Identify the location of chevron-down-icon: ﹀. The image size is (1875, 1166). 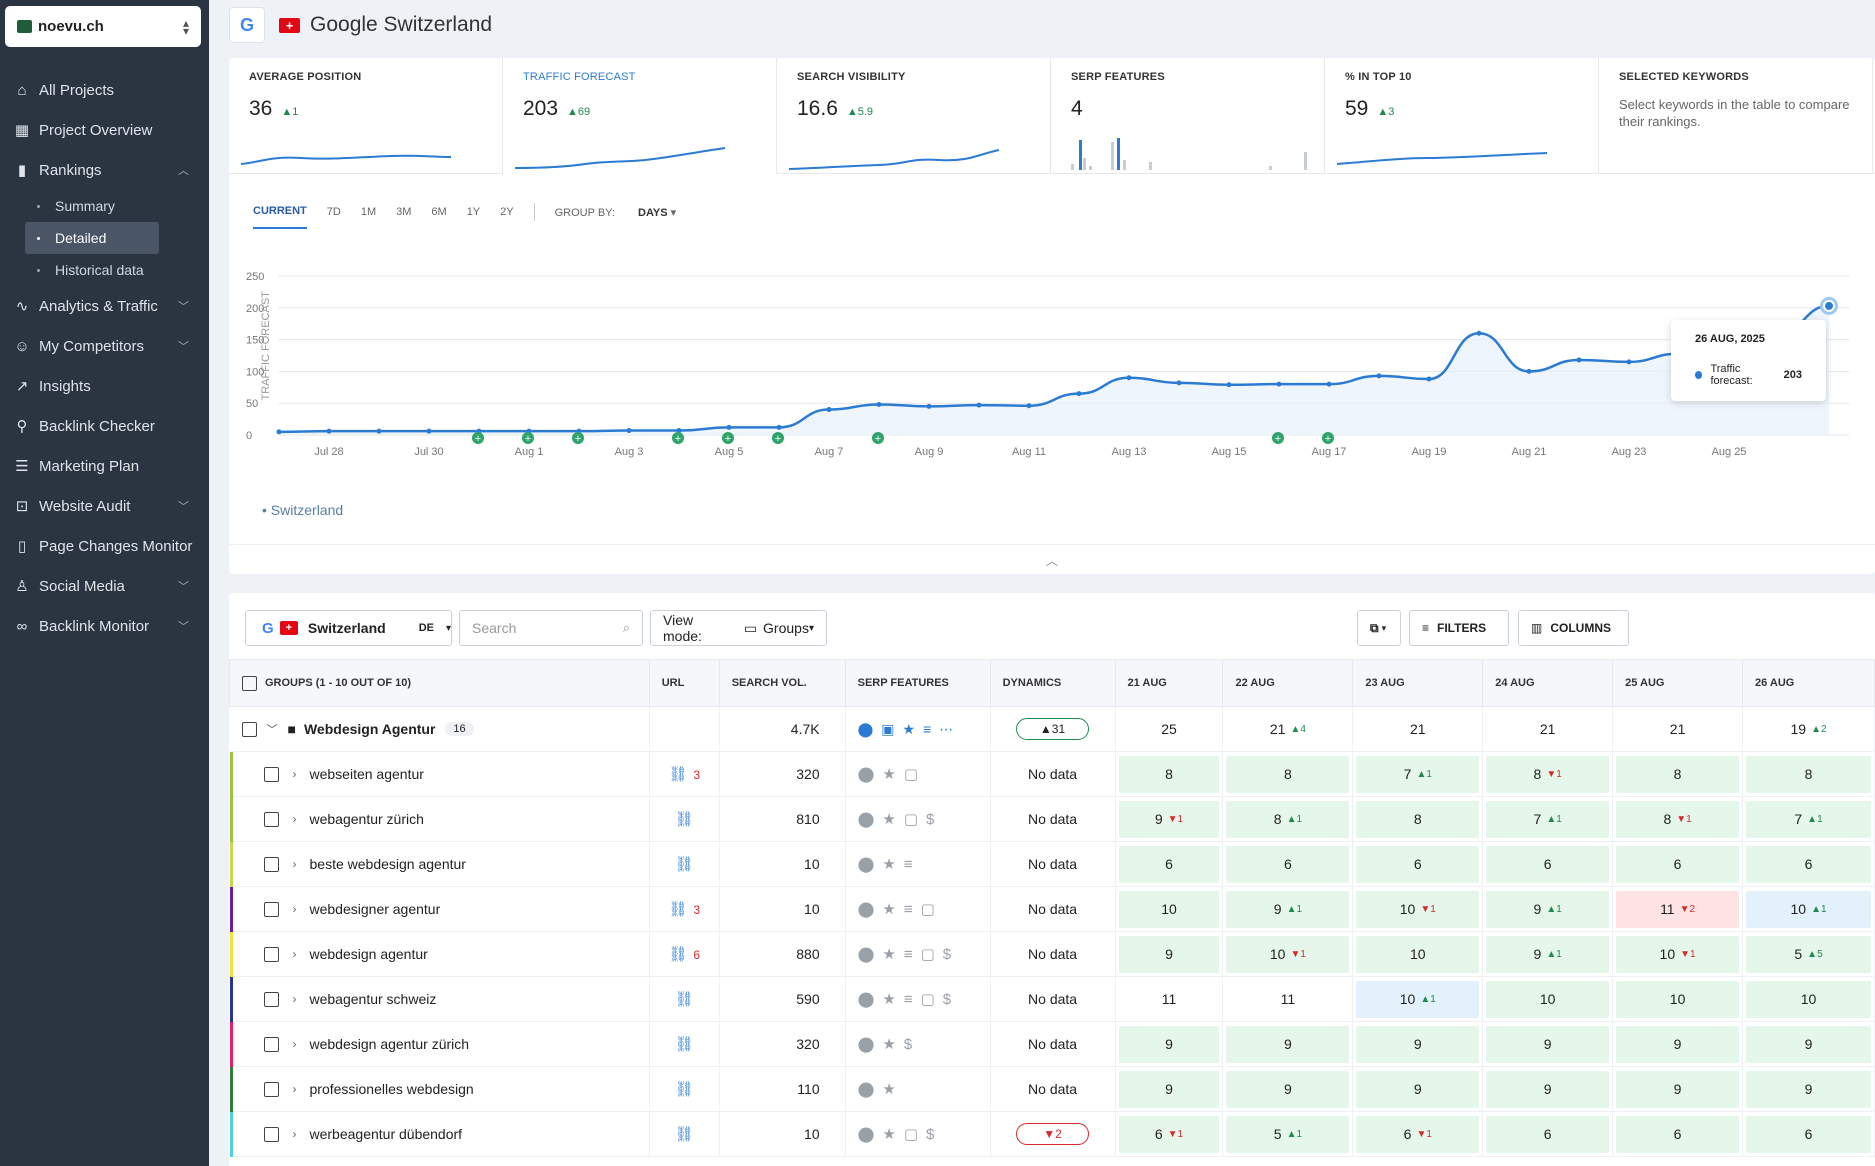
(272, 730).